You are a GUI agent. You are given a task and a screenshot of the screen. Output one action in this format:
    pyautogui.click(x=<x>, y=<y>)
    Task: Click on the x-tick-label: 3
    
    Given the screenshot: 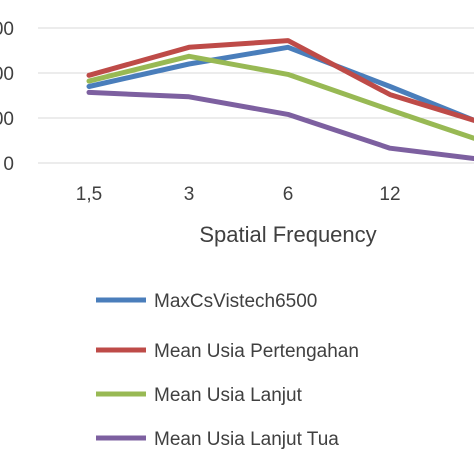 What is the action you would take?
    pyautogui.click(x=189, y=194)
    